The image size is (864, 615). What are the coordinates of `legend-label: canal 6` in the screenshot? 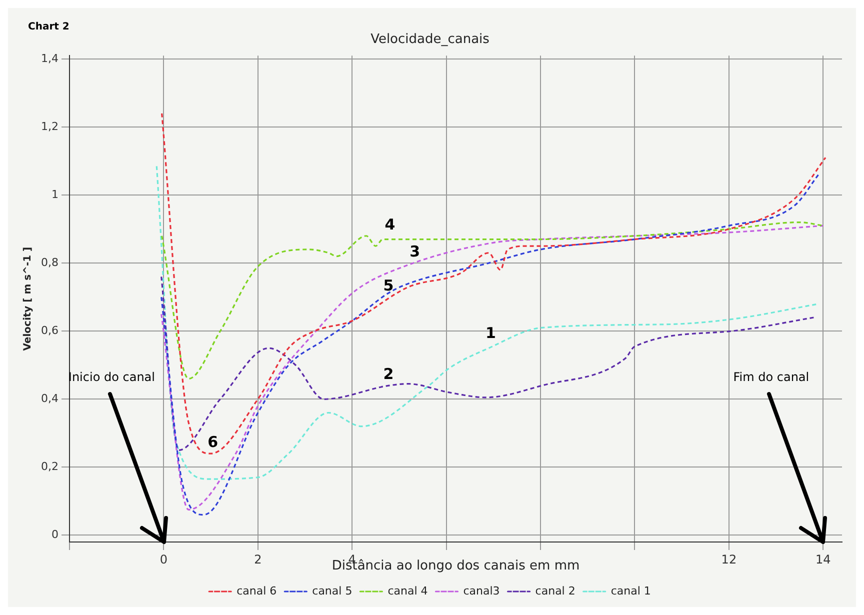 It's located at (256, 591).